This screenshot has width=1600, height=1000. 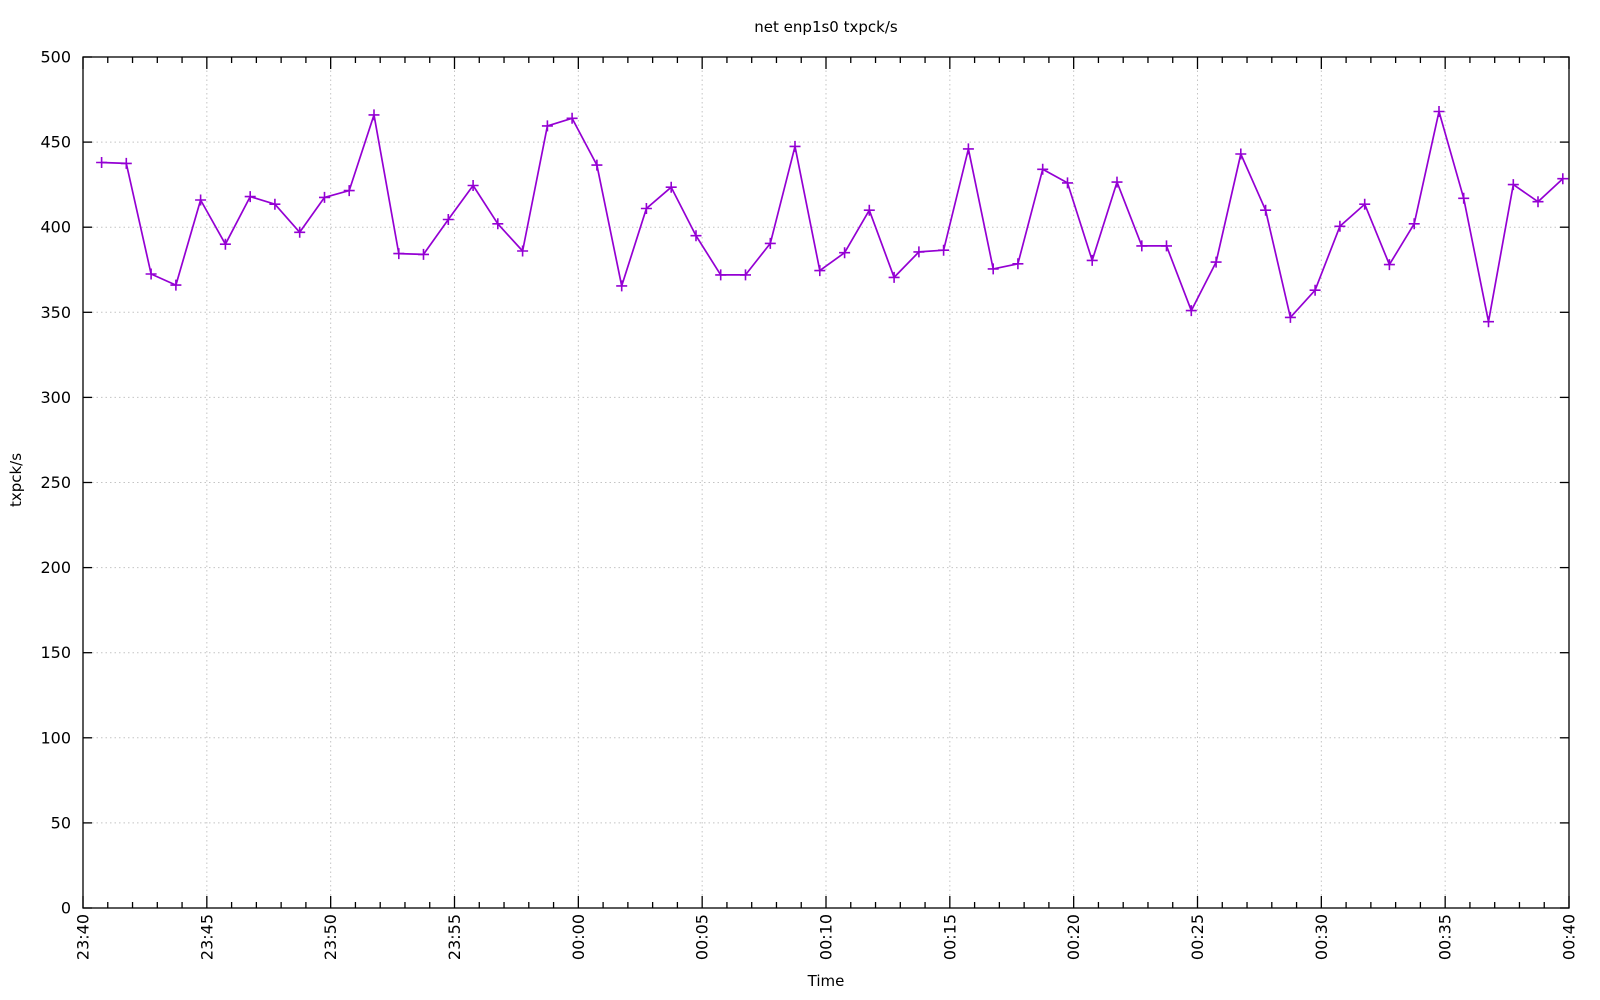 What do you see at coordinates (55, 737) in the screenshot?
I see `y-tick-label: 100` at bounding box center [55, 737].